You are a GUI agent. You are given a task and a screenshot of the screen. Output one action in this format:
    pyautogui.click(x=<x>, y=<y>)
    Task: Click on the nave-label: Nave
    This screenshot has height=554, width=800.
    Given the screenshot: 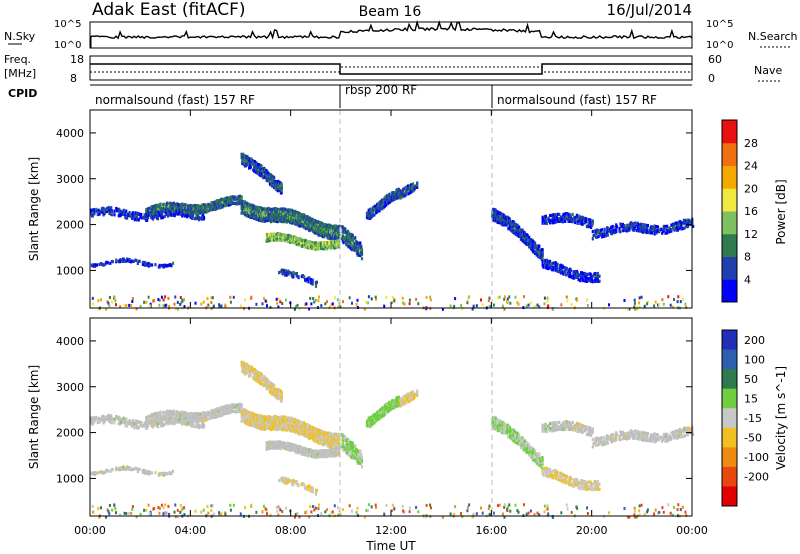 What is the action you would take?
    pyautogui.click(x=768, y=70)
    